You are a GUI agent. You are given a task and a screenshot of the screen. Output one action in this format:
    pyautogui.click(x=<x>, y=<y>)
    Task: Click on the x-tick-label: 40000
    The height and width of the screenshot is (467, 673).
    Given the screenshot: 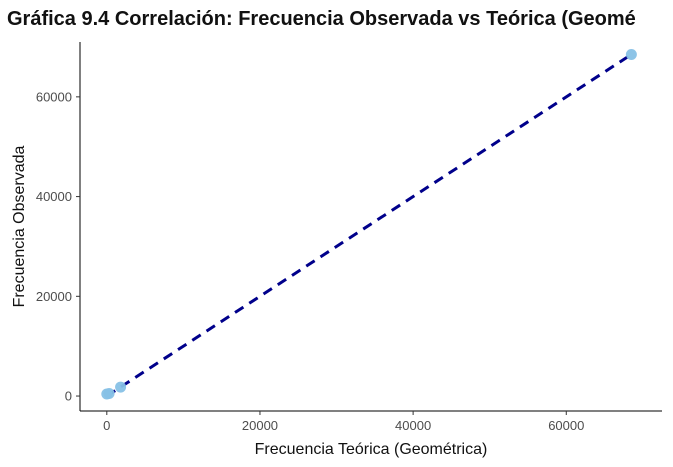 What is the action you would take?
    pyautogui.click(x=413, y=425)
    